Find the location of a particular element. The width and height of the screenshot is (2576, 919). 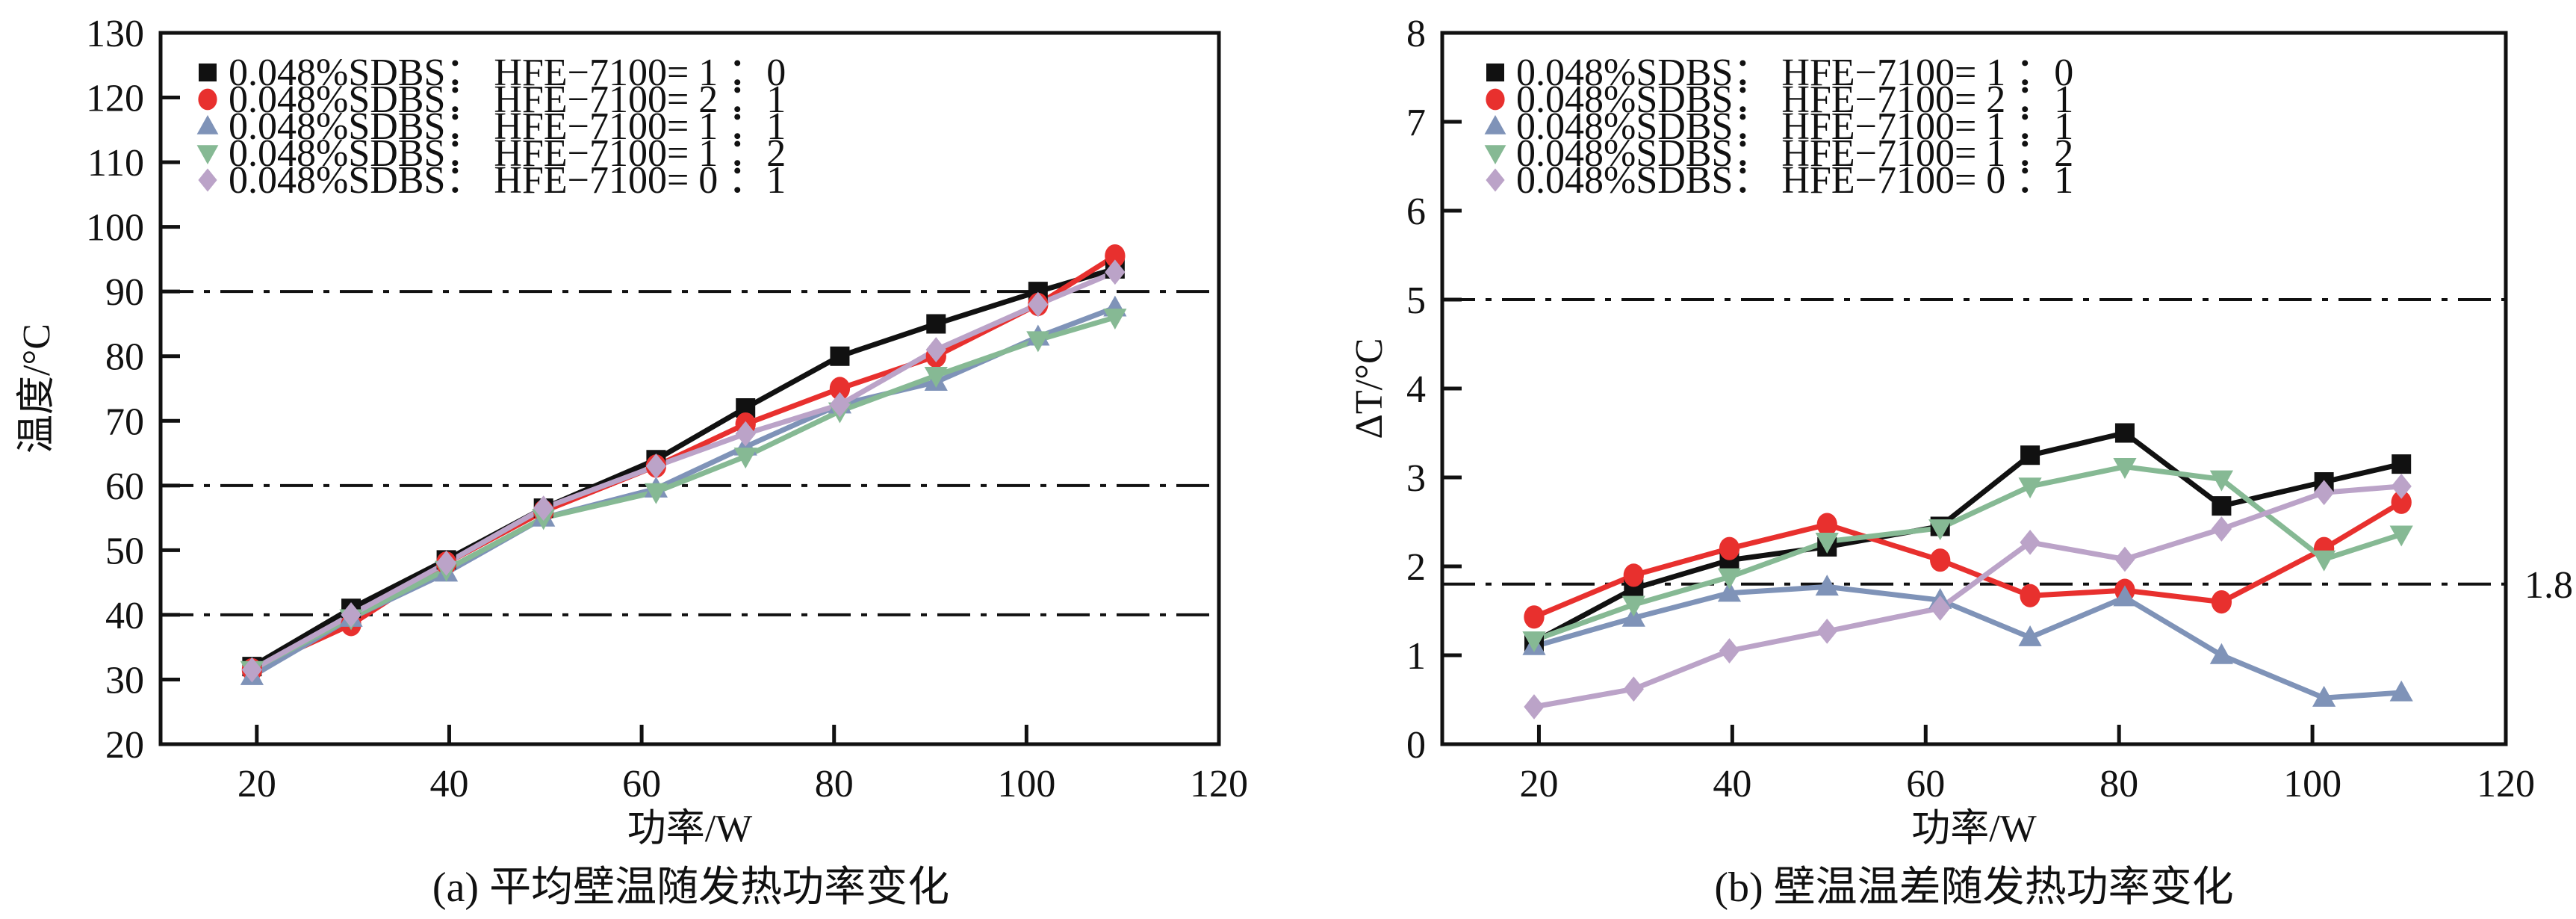

x-tick-label: 60 is located at coordinates (642, 784).